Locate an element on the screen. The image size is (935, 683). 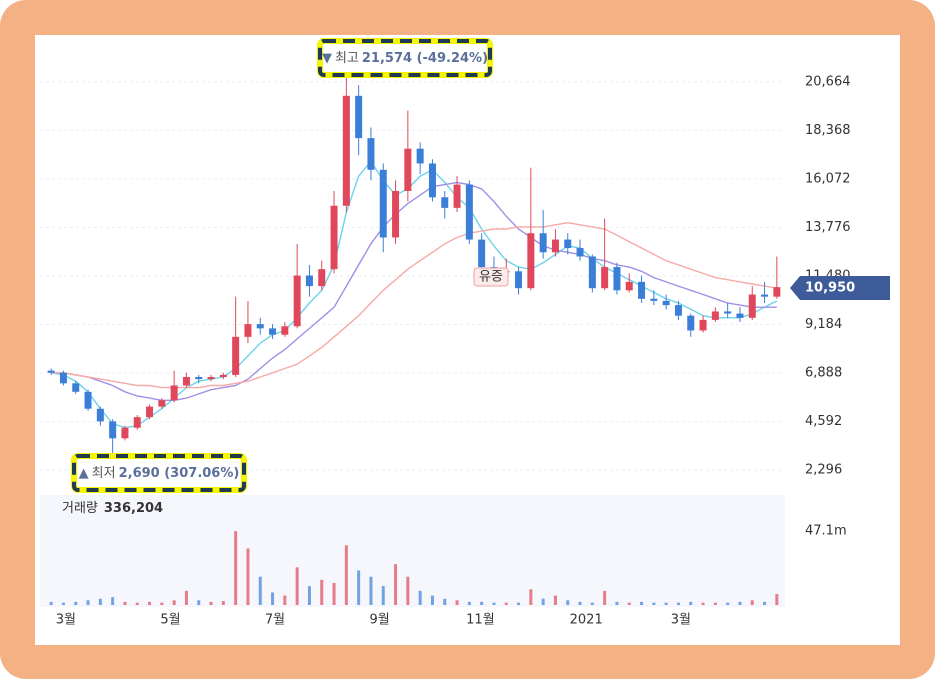
volume-title: 거래량 is located at coordinates (80, 508).